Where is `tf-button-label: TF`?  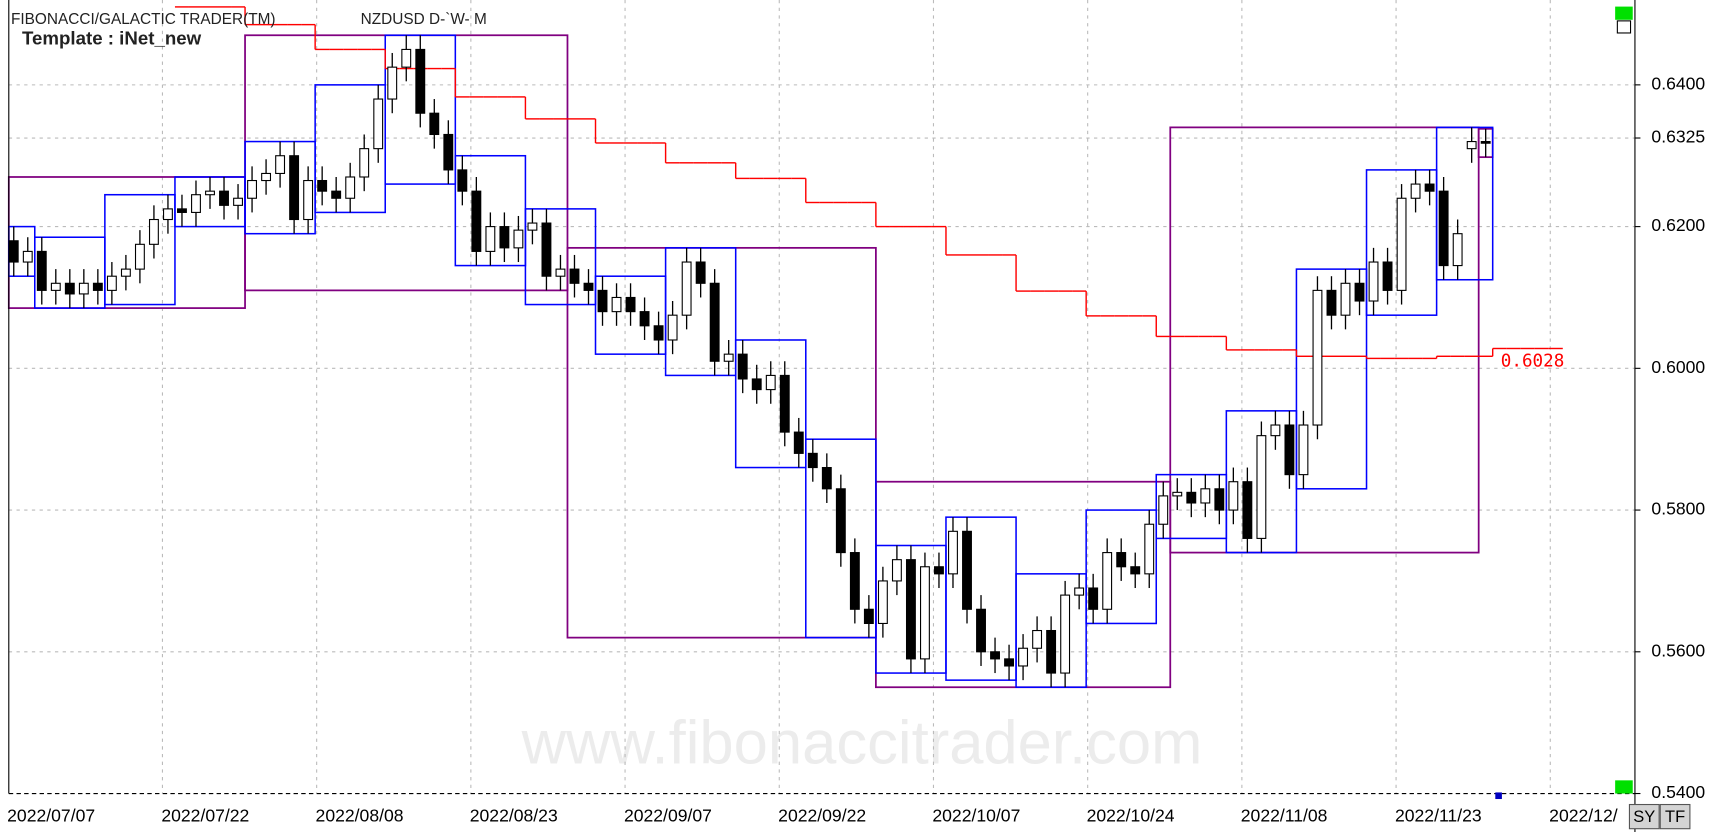
tf-button-label: TF is located at coordinates (1675, 817).